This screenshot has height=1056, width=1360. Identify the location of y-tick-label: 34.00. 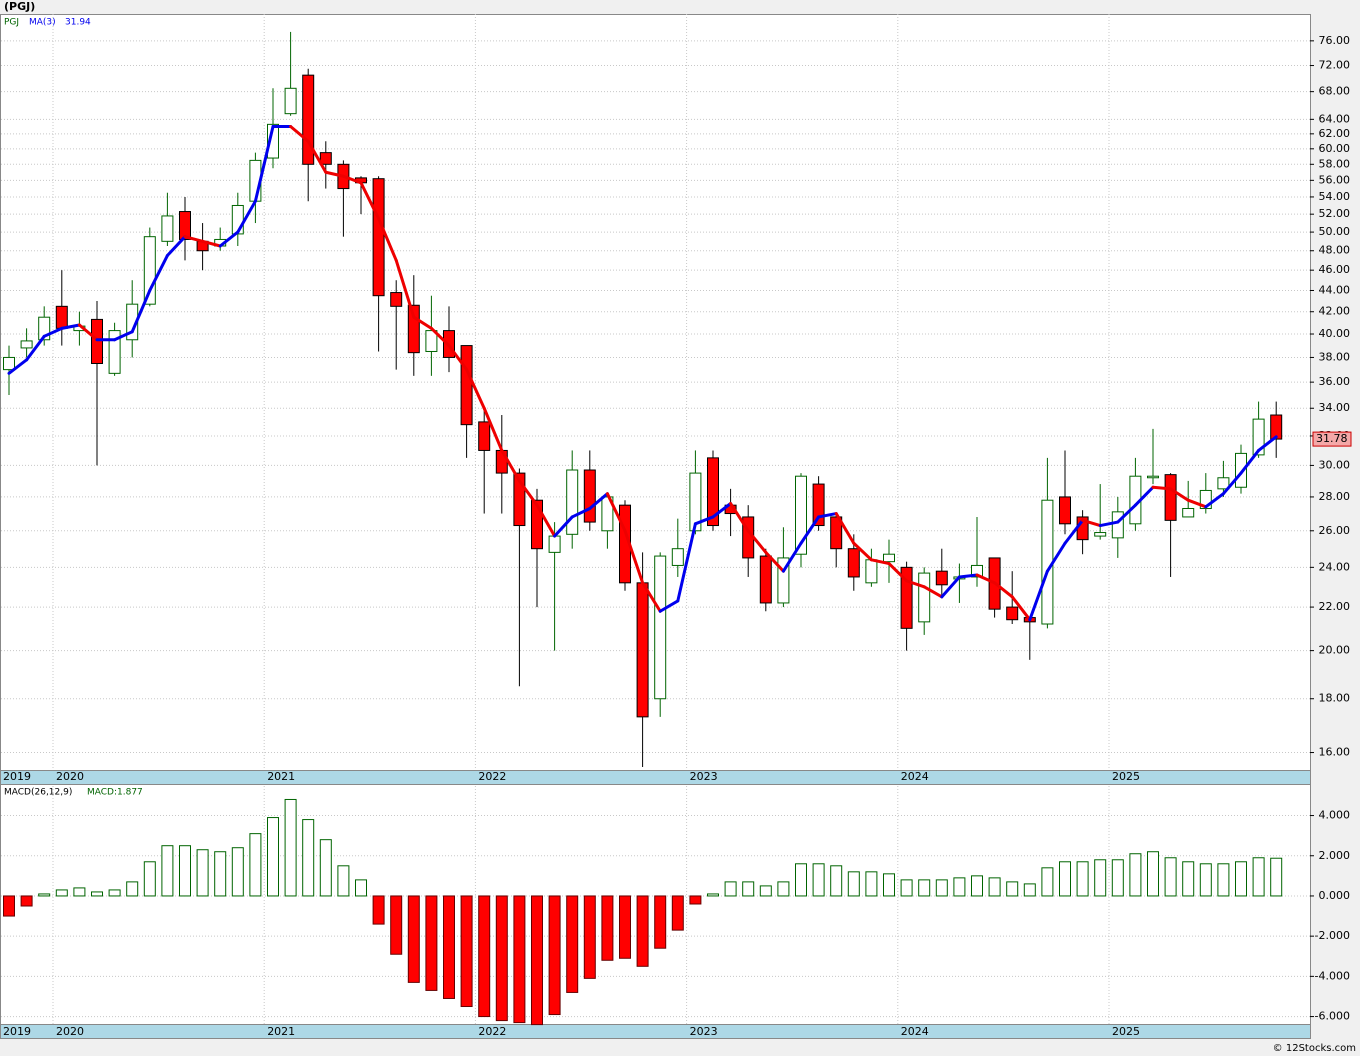
(1335, 407).